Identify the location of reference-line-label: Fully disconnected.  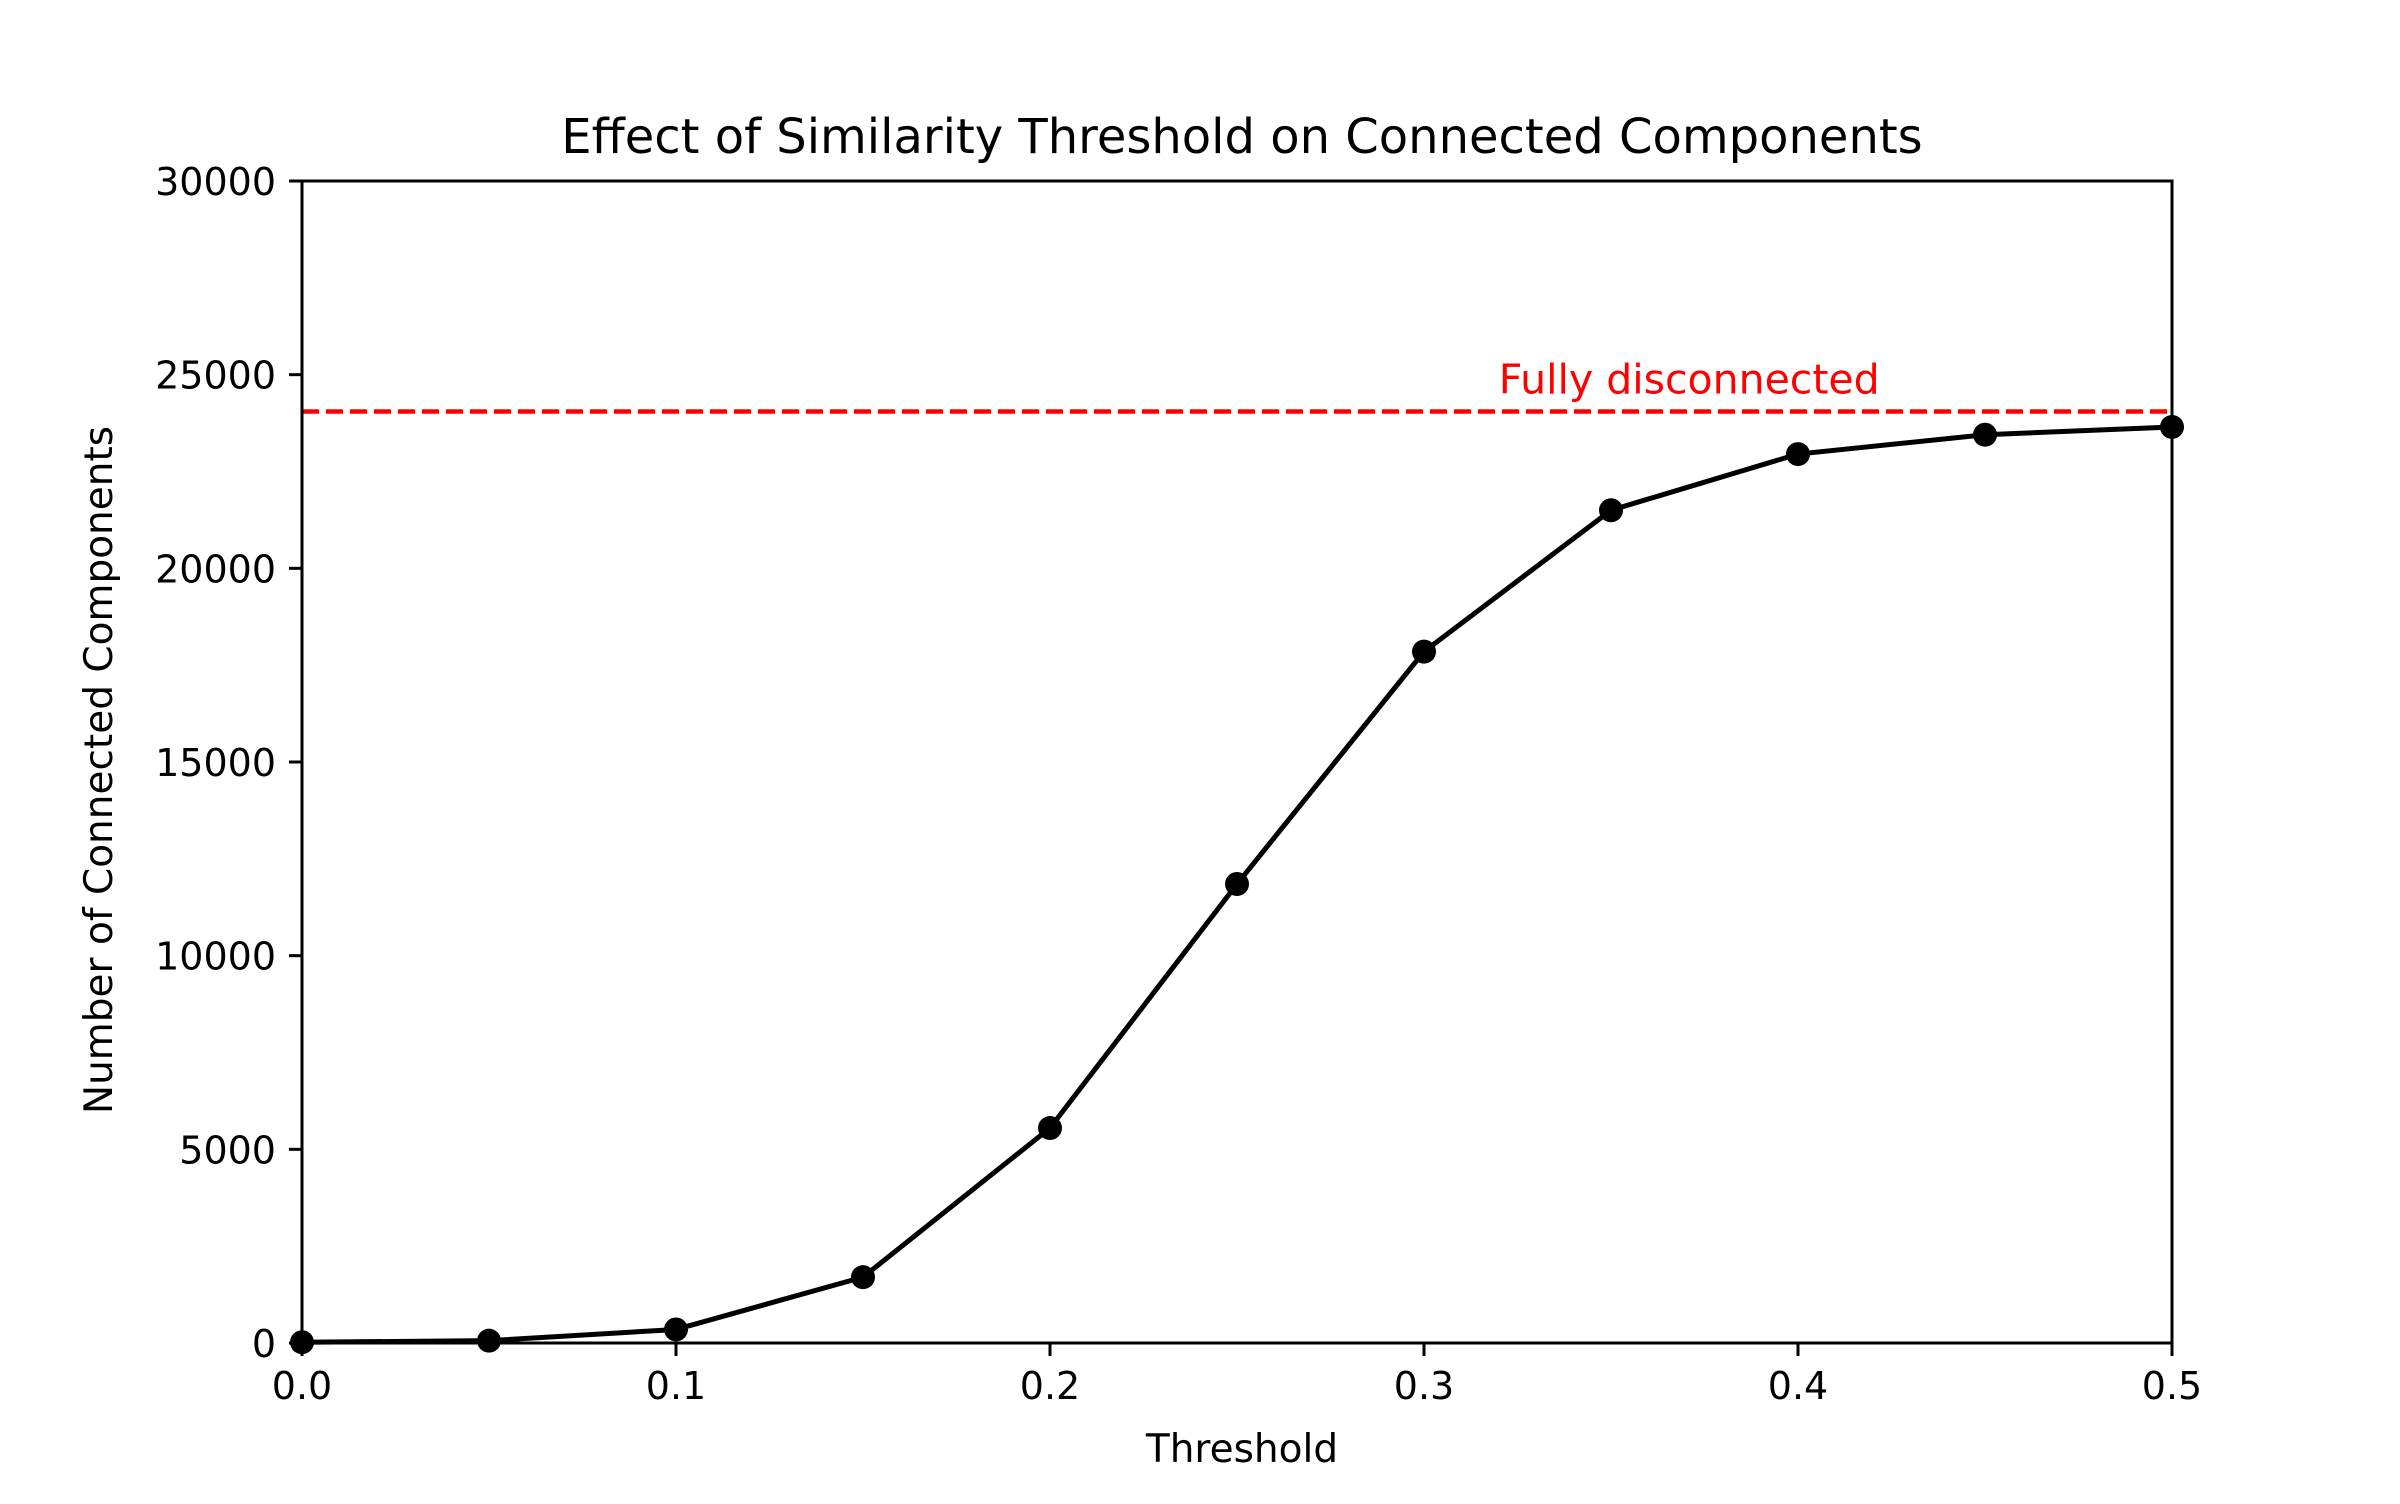
(1689, 379).